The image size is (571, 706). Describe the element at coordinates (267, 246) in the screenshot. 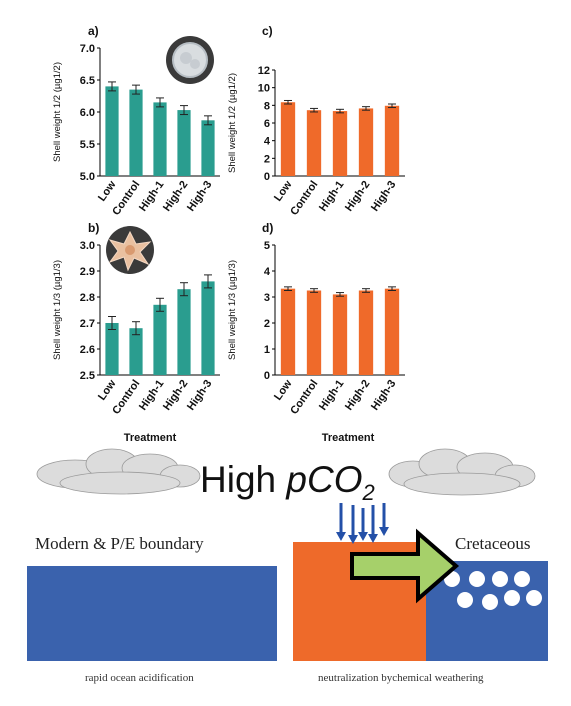

I see `y-tick-label: 5` at that location.